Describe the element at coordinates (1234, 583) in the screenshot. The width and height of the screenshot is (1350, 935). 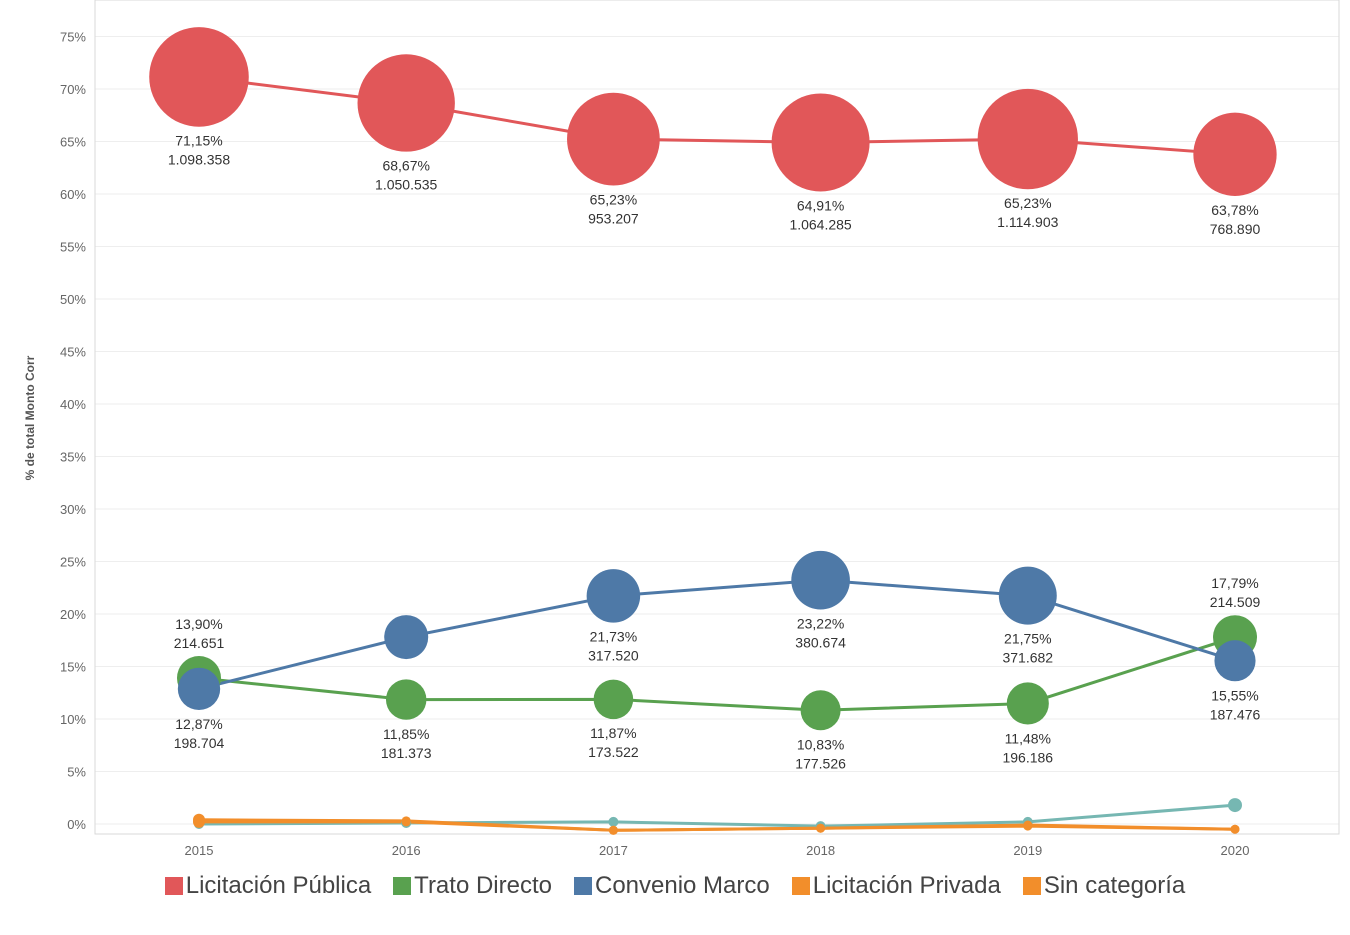
I see `data-label-percent: 17,79%` at that location.